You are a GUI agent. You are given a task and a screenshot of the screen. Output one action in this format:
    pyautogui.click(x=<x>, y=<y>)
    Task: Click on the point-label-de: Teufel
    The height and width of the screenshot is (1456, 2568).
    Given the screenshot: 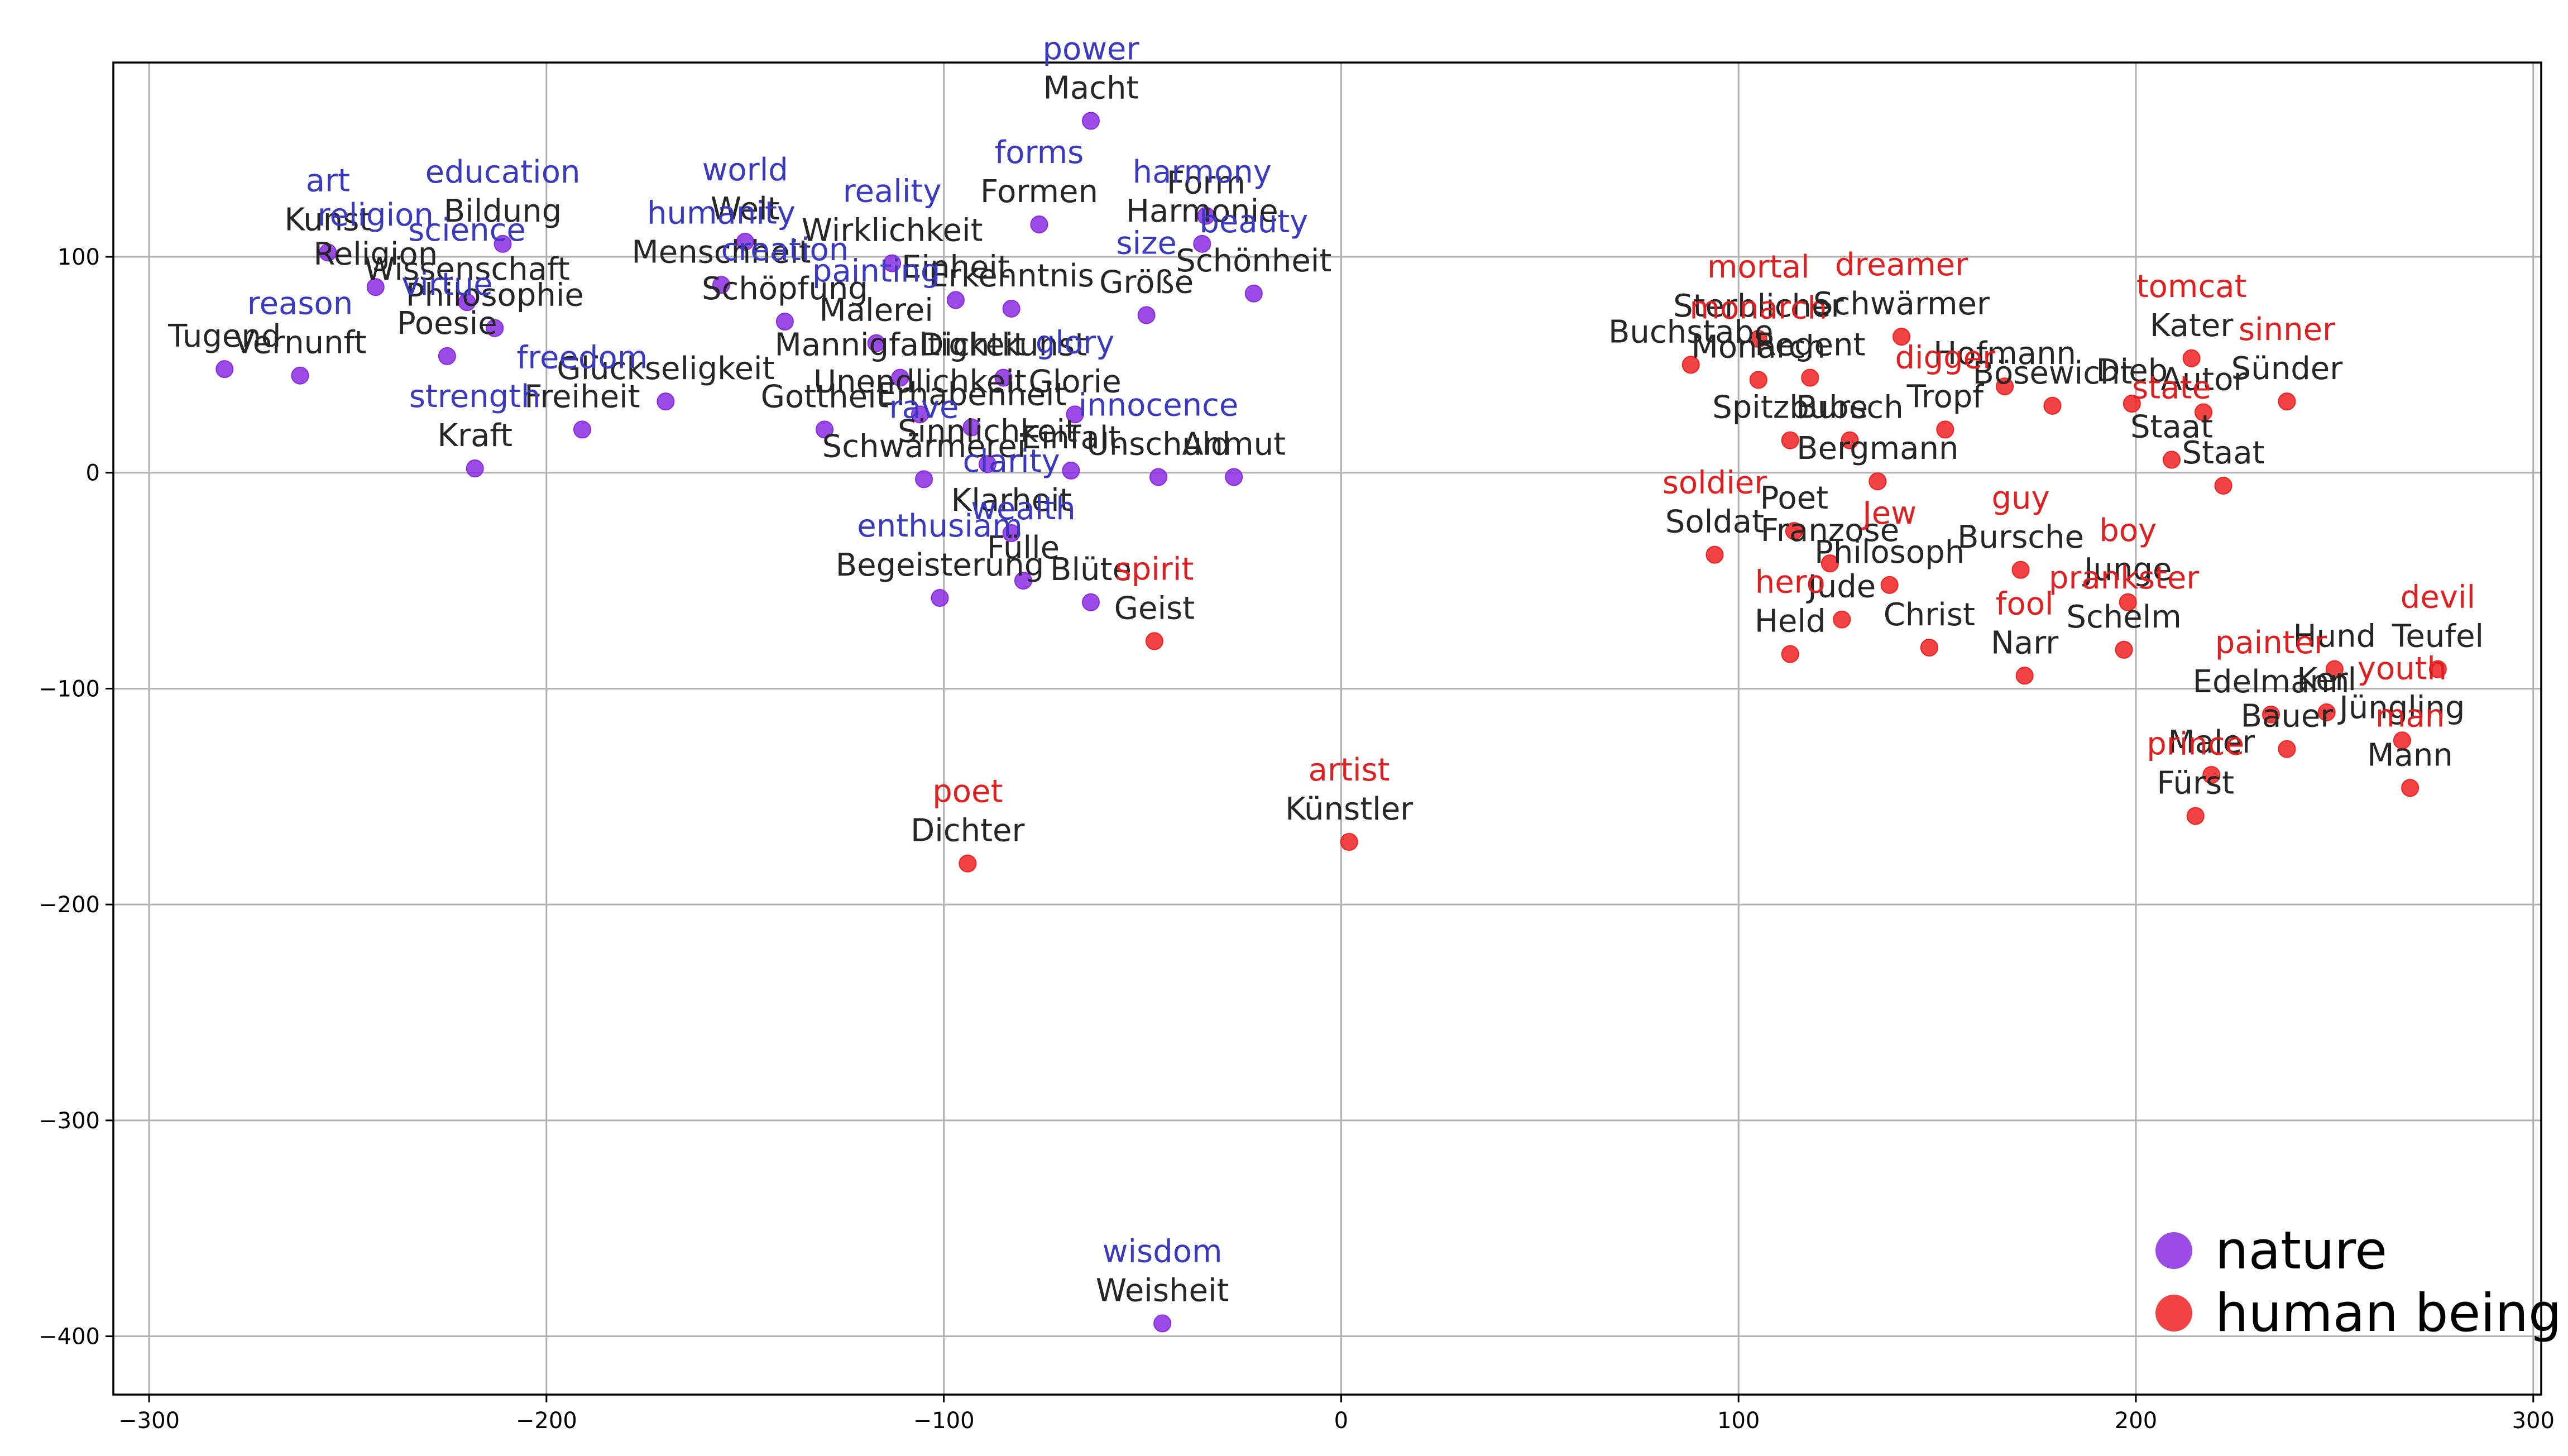 What is the action you would take?
    pyautogui.click(x=2438, y=637)
    